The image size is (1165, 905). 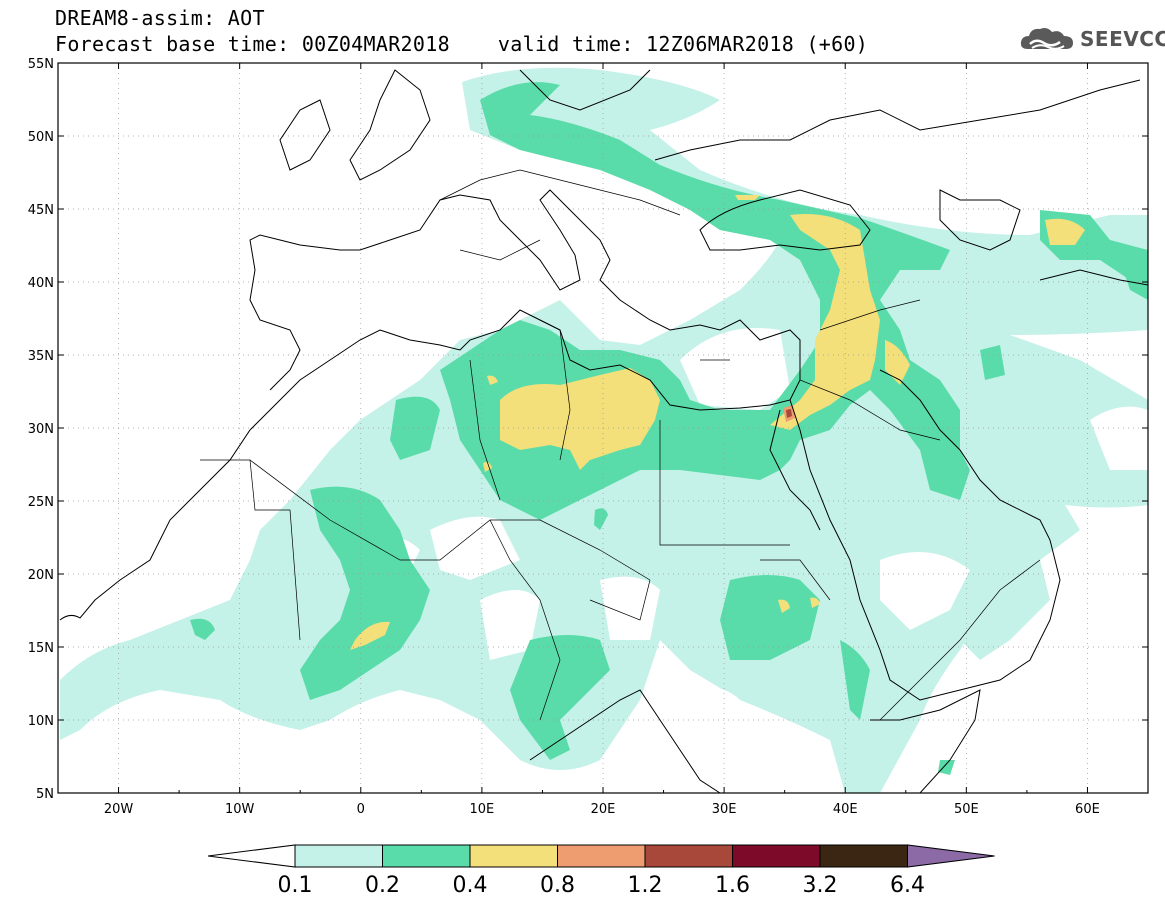 What do you see at coordinates (907, 885) in the screenshot?
I see `colorbar-level-label: 6.4` at bounding box center [907, 885].